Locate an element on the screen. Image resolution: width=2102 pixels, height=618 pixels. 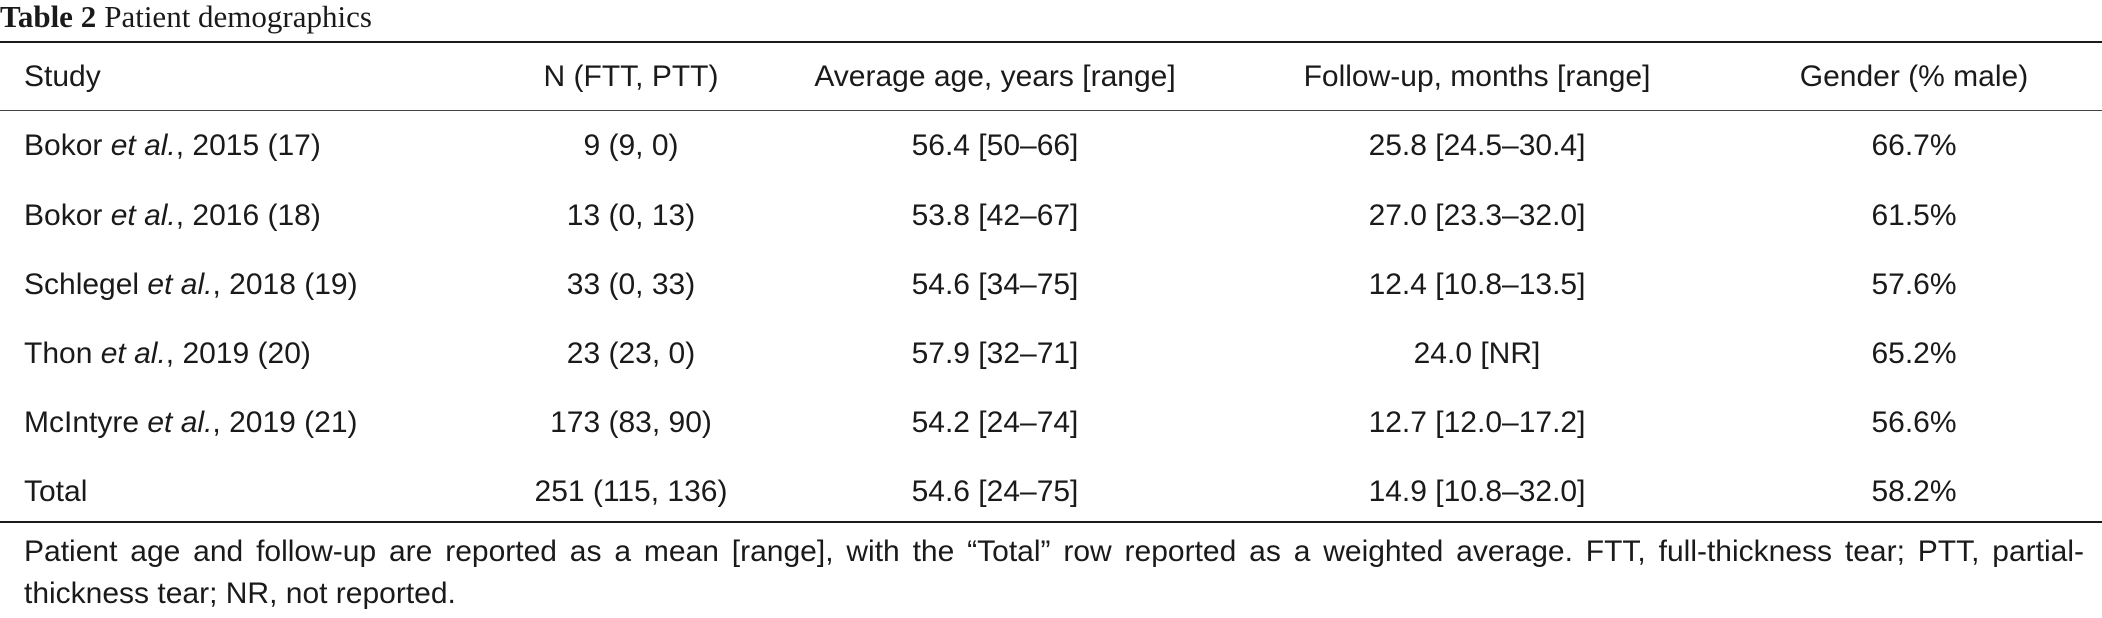
gender-cell: 56.6% is located at coordinates (1914, 422).